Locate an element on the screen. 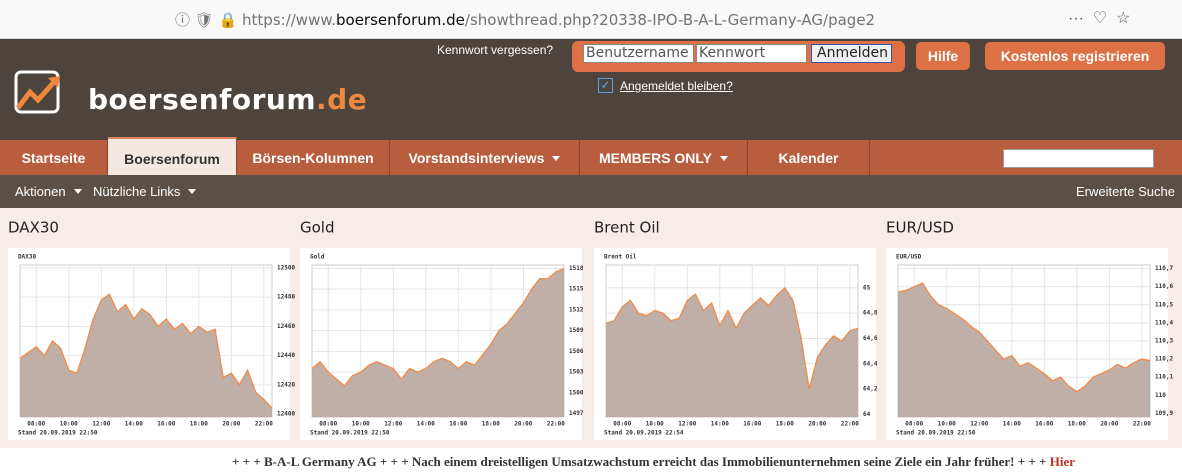 Image resolution: width=1182 pixels, height=476 pixels. y-tick-label: 64 is located at coordinates (867, 414).